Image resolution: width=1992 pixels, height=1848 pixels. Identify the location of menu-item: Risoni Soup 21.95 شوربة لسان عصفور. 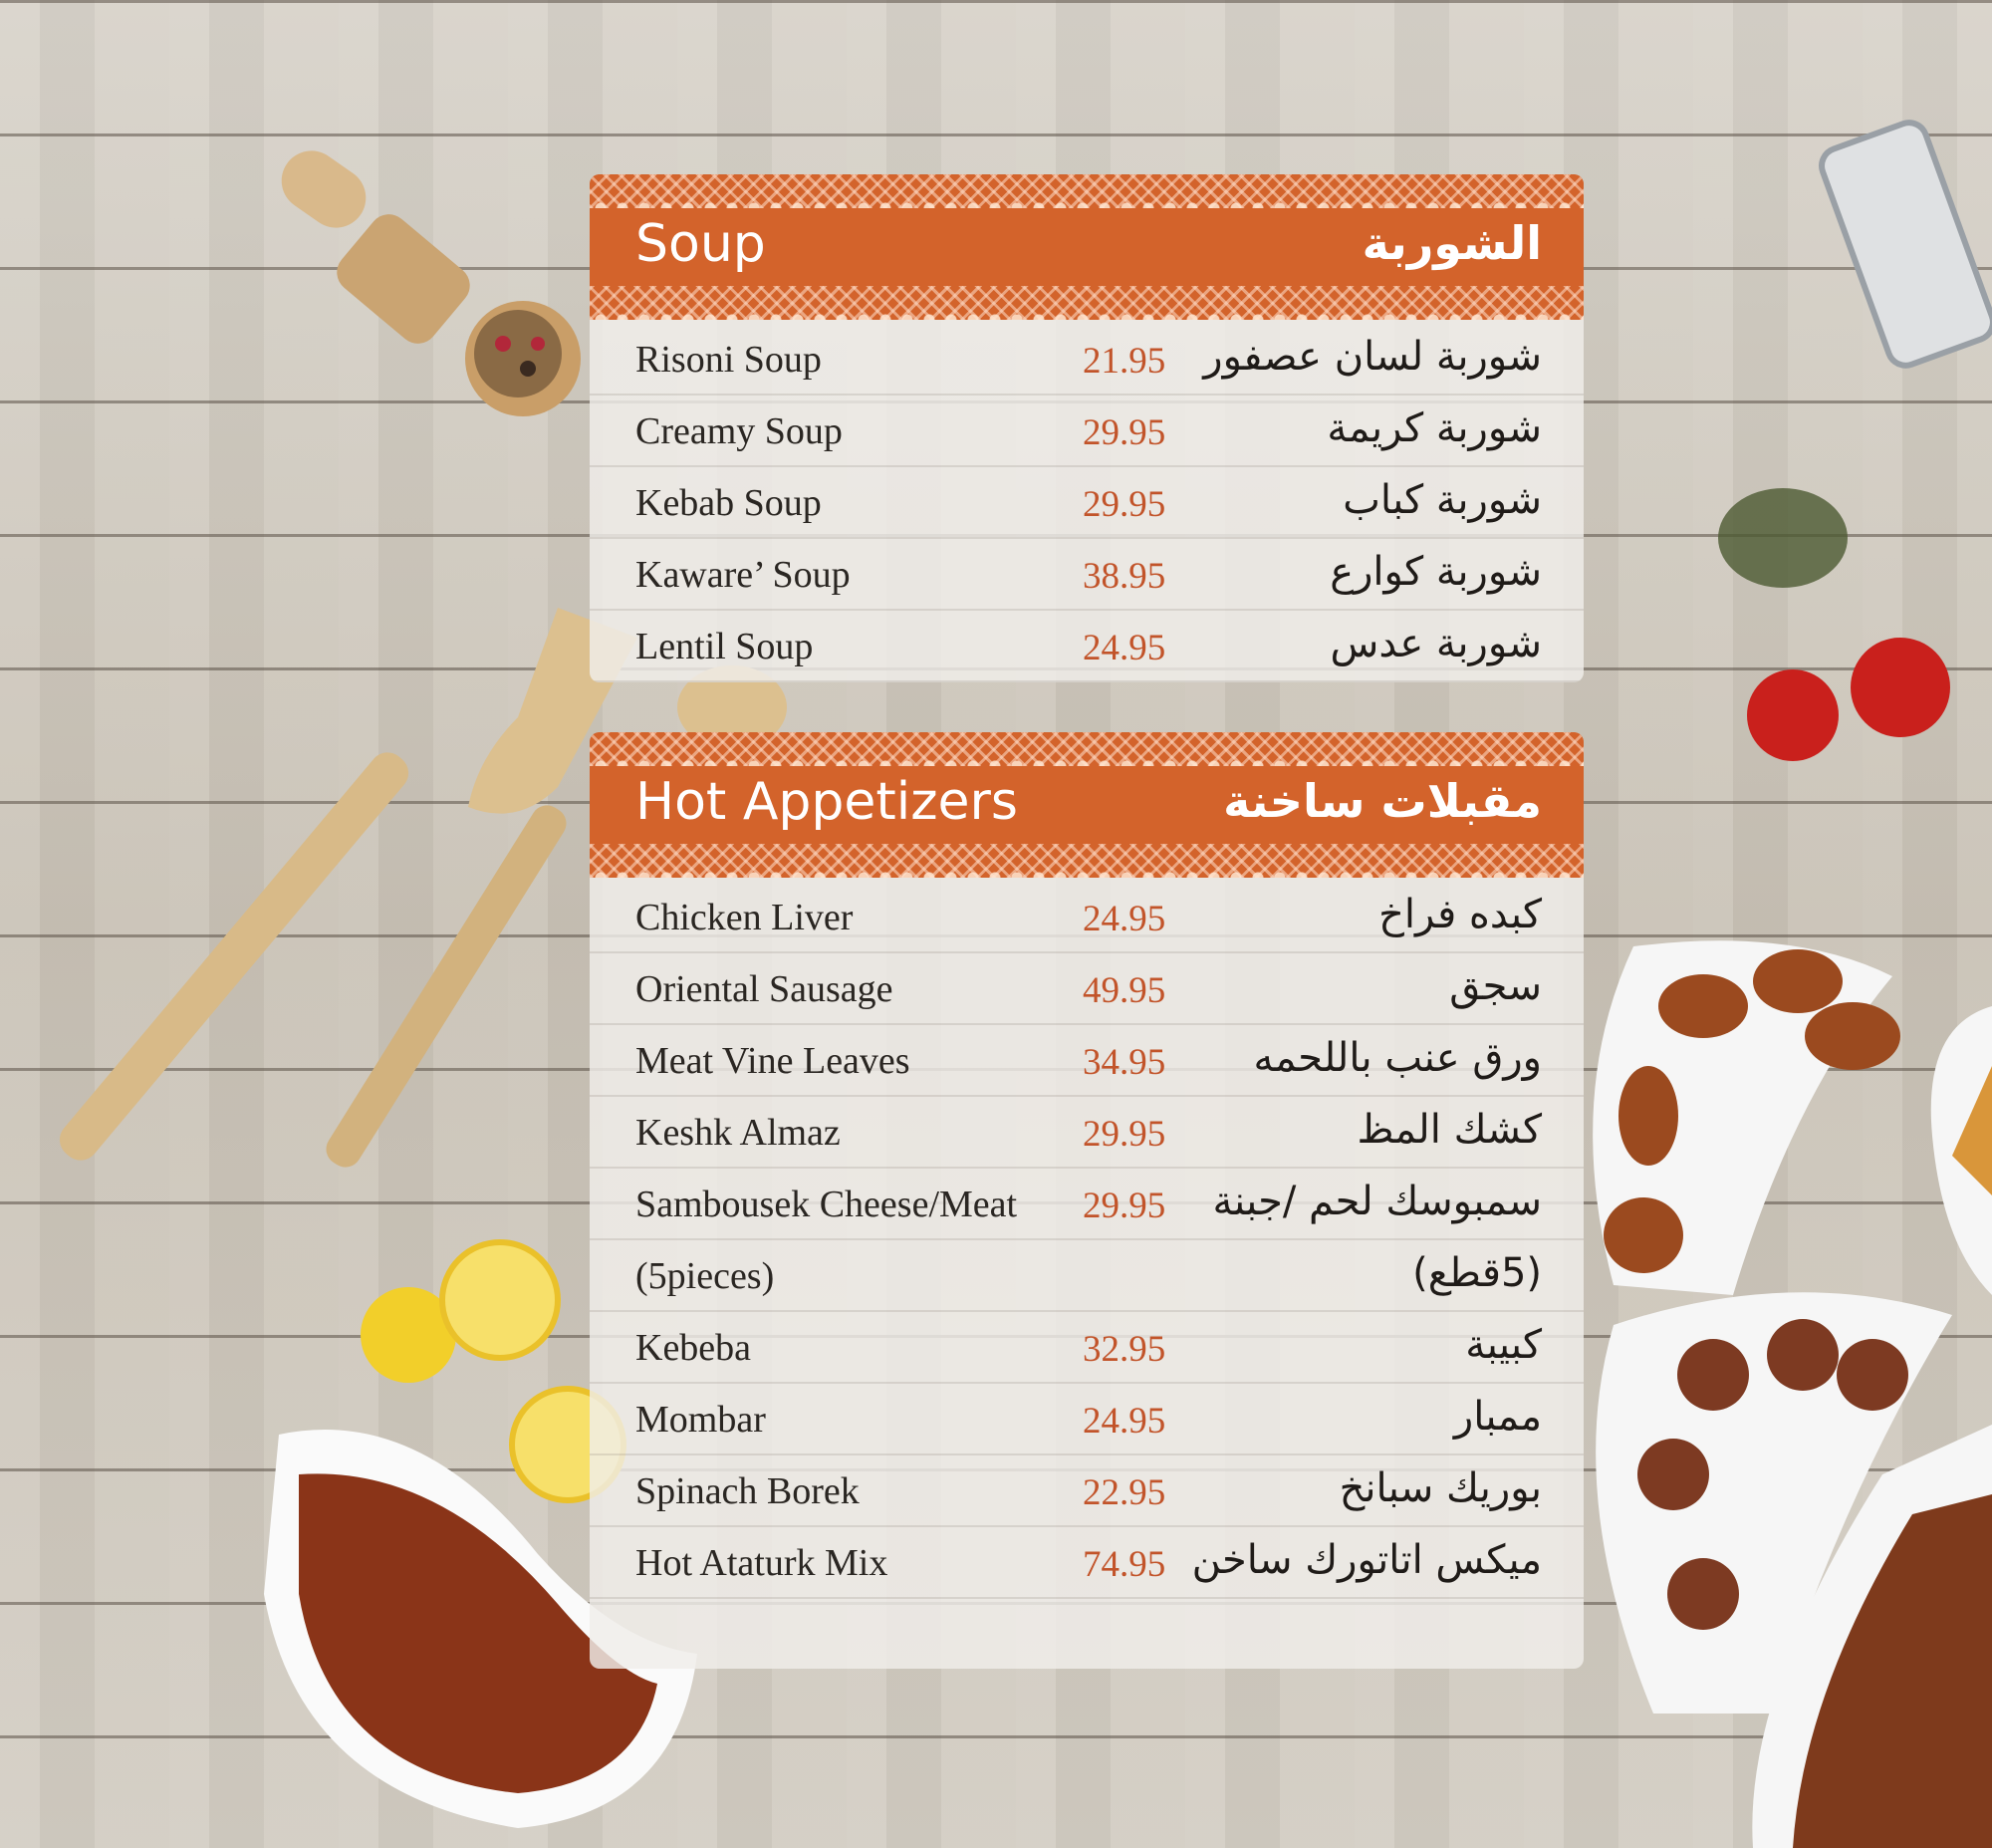
(1087, 360).